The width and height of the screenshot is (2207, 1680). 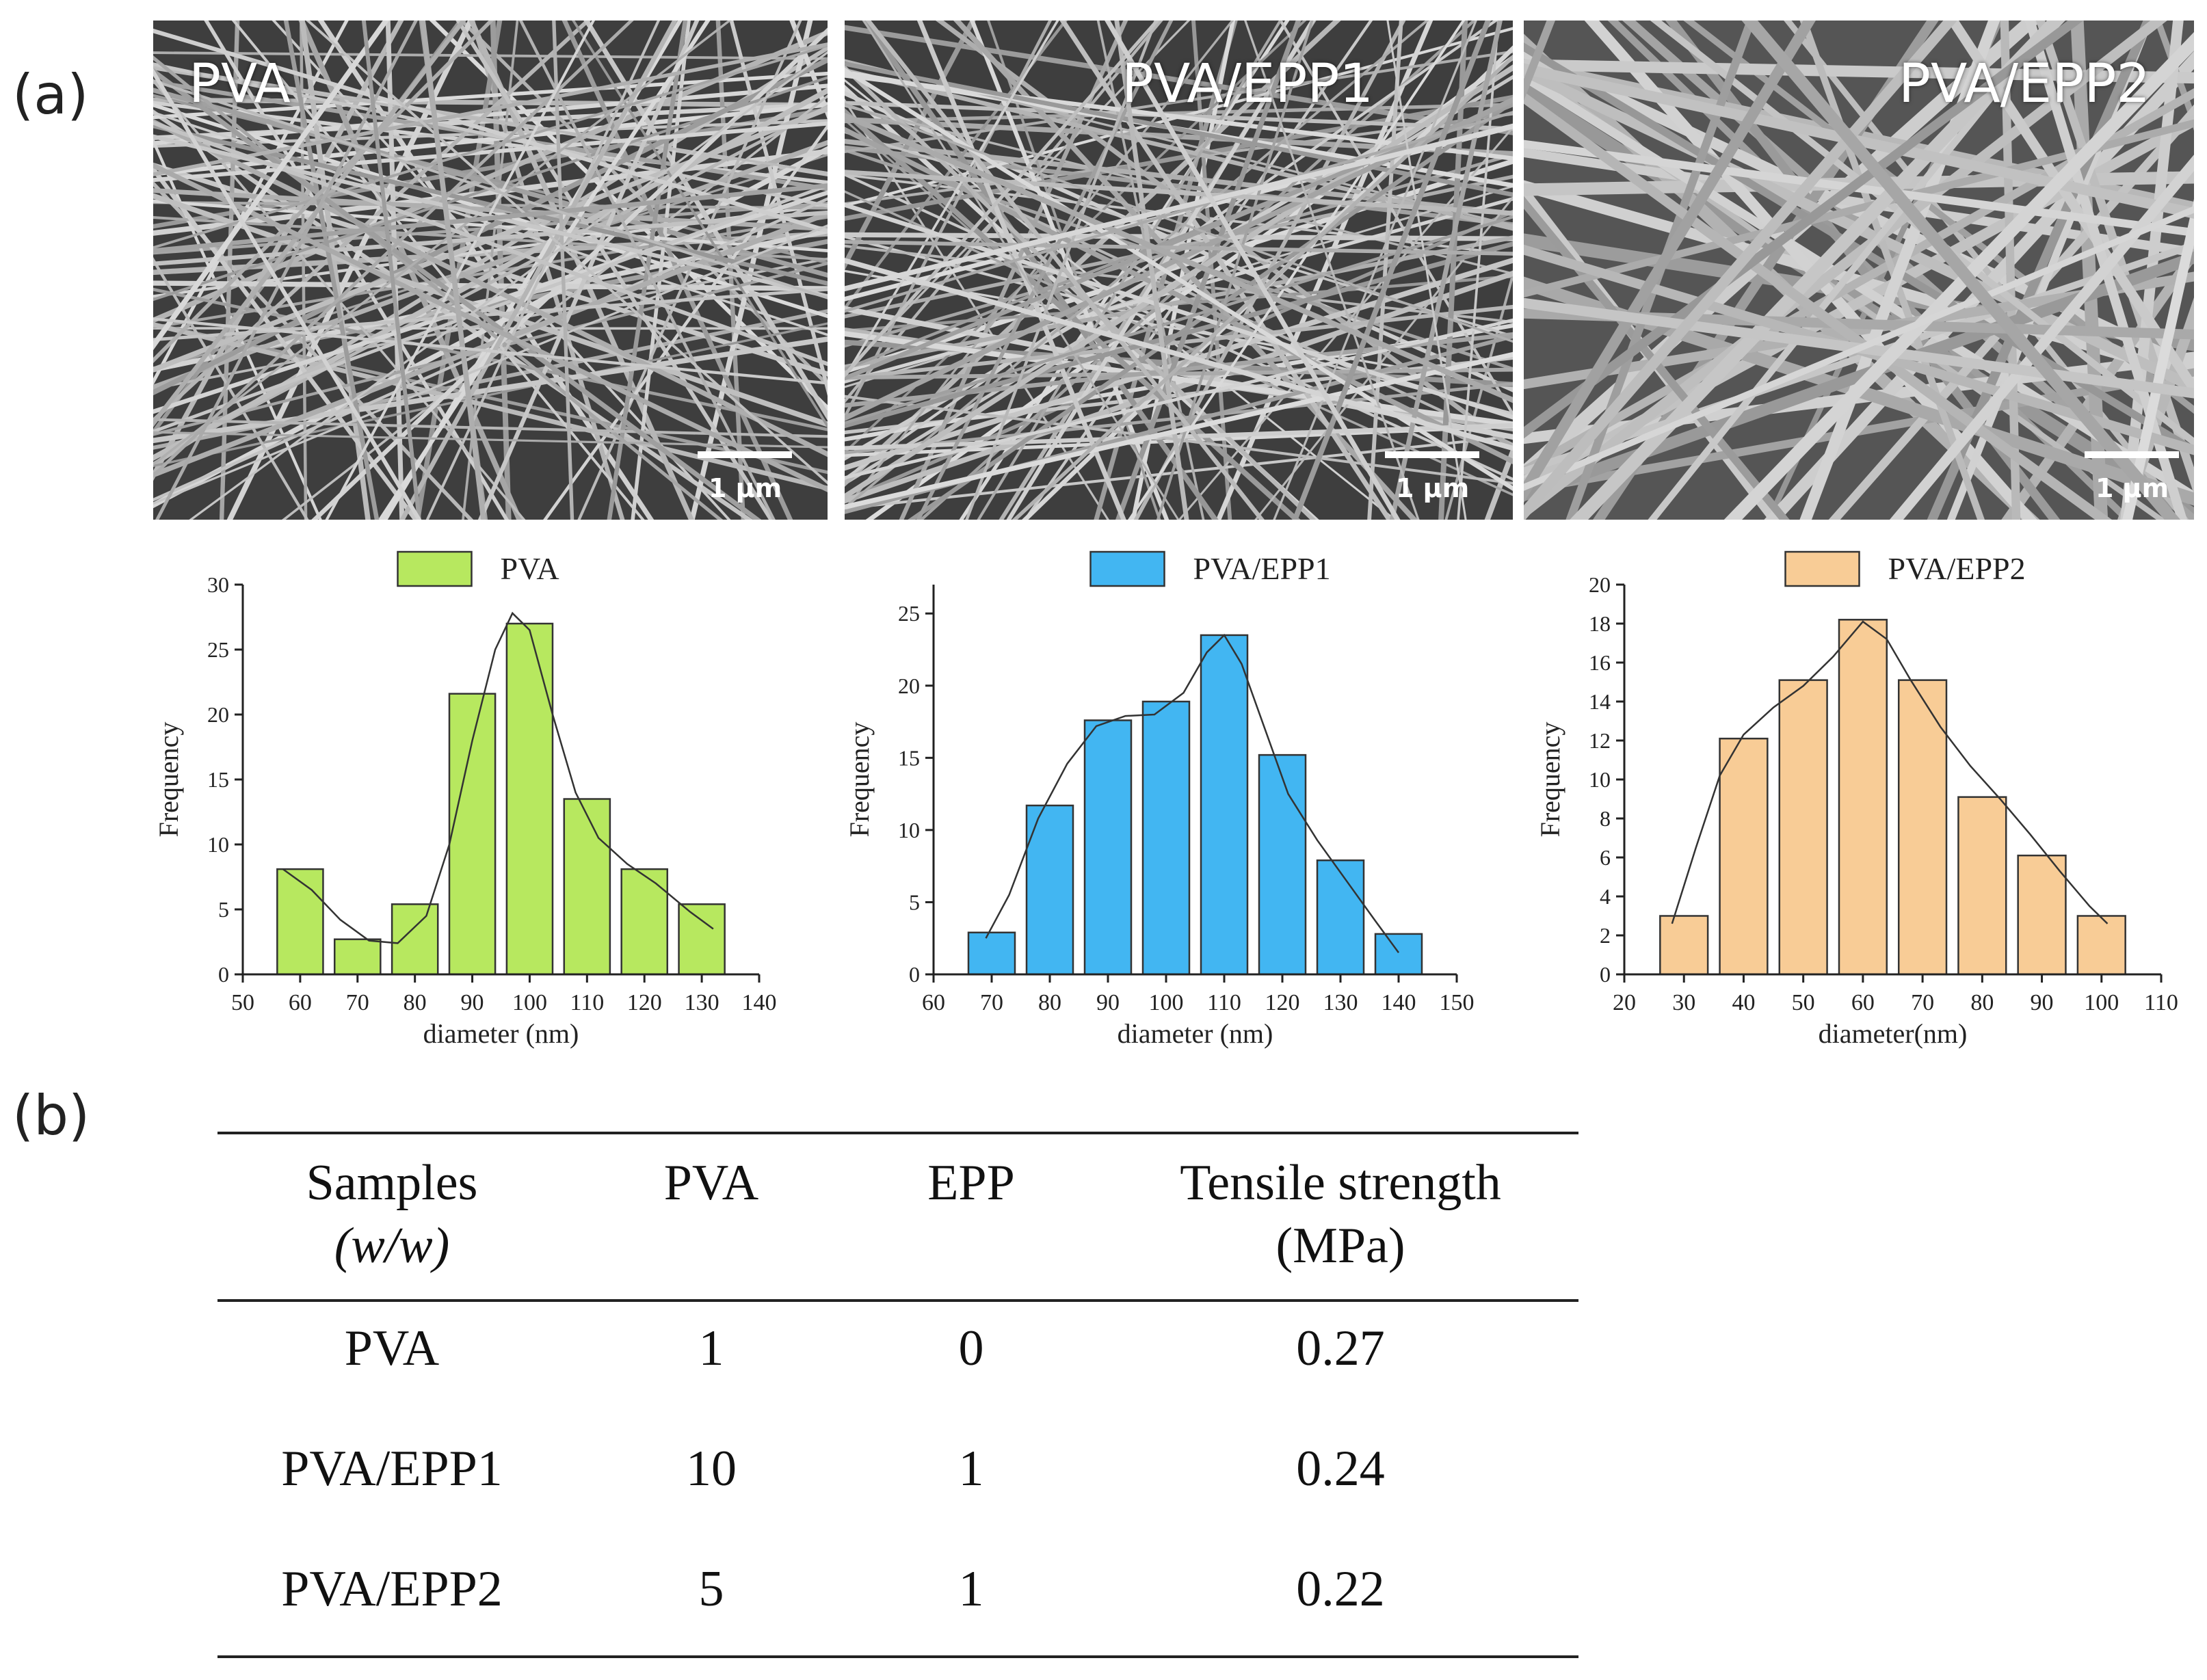 I want to click on sem-image-pva: PVA 1 µm, so click(x=490, y=270).